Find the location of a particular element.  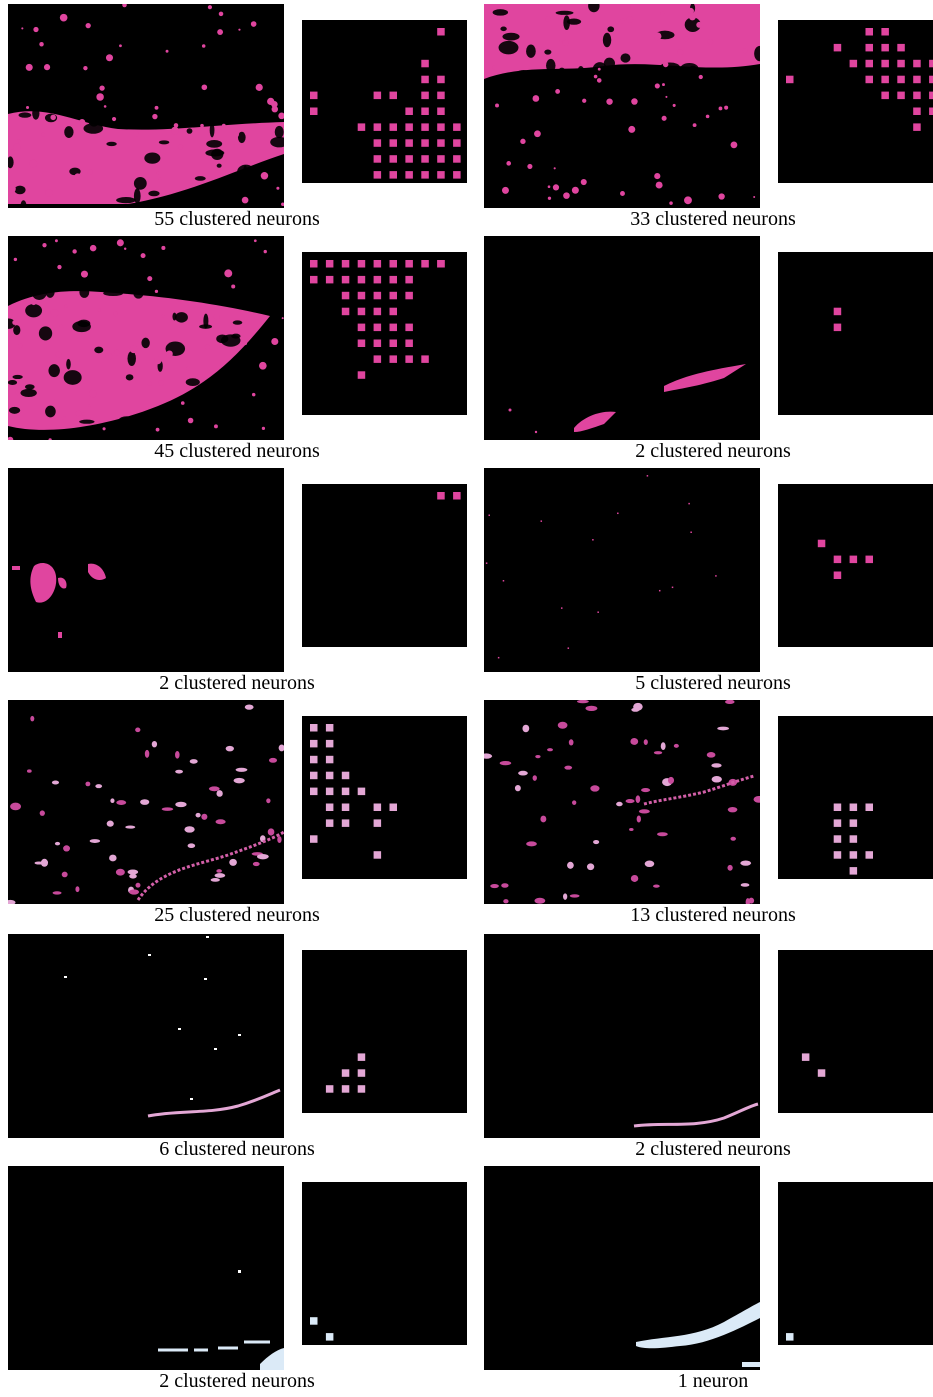

figure-panel: 5 clustered neurons is located at coordinates (706, 580).